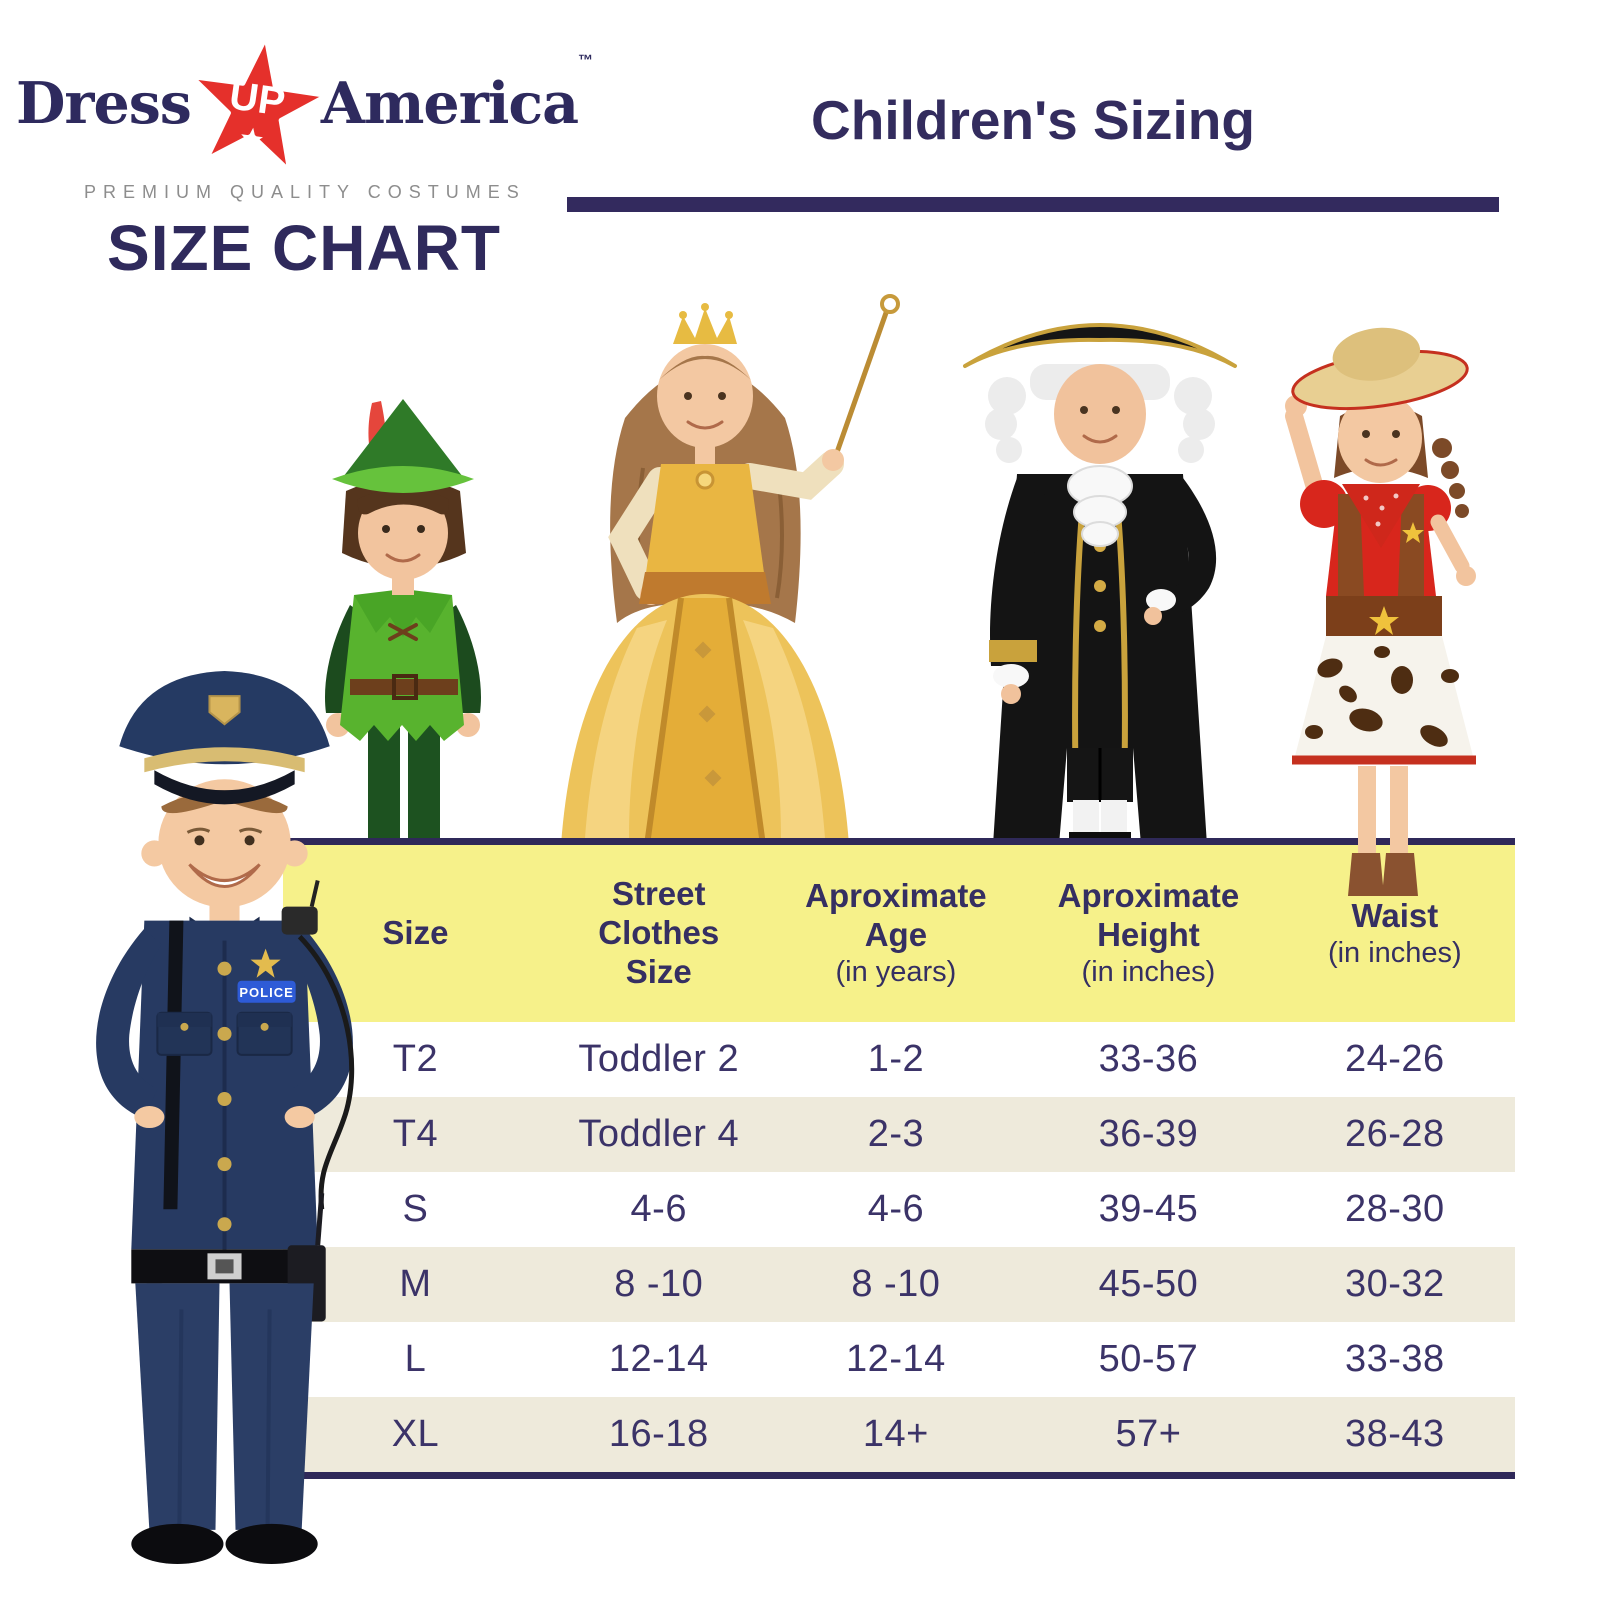  What do you see at coordinates (415, 1284) in the screenshot?
I see `table-cell: M` at bounding box center [415, 1284].